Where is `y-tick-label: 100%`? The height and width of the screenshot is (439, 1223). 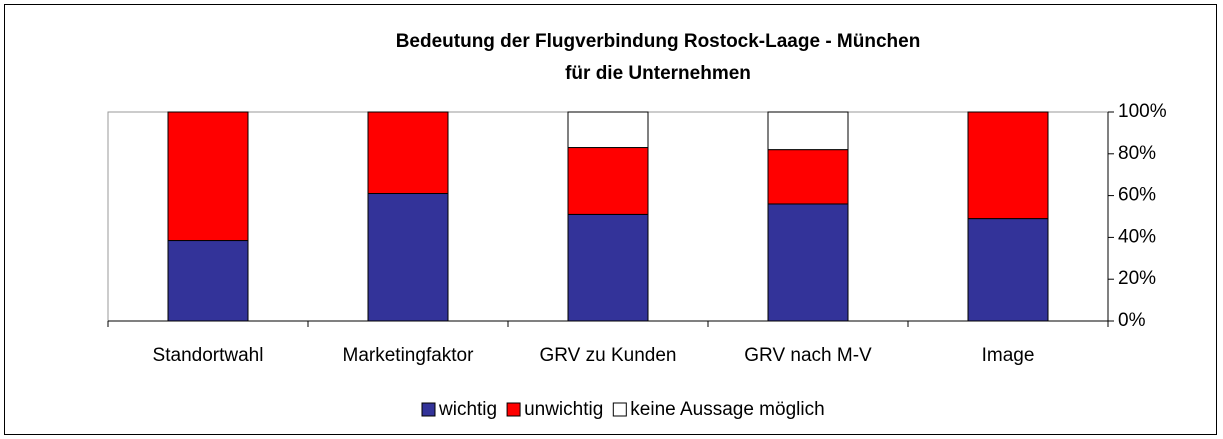 y-tick-label: 100% is located at coordinates (1142, 111).